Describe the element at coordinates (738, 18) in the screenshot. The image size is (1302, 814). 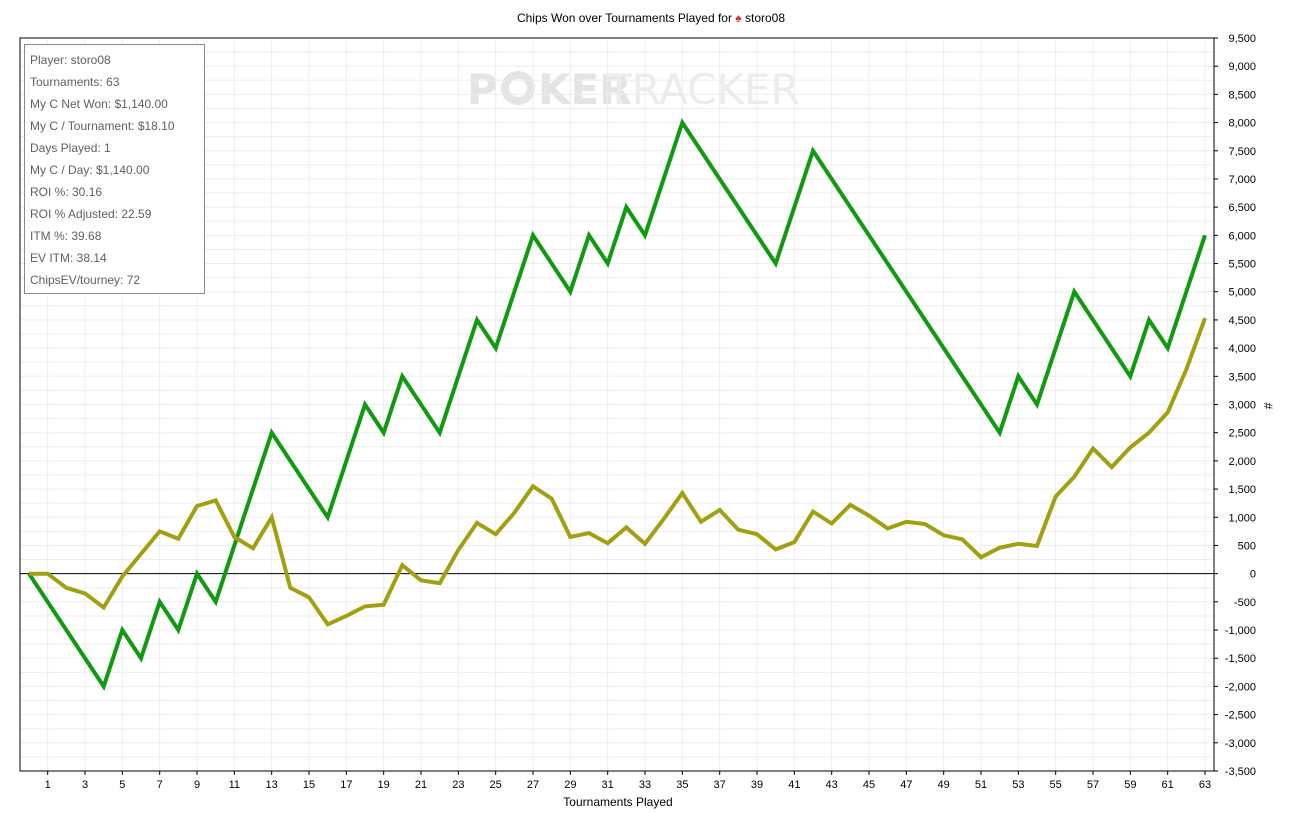
I see `spade-icon: ♠` at that location.